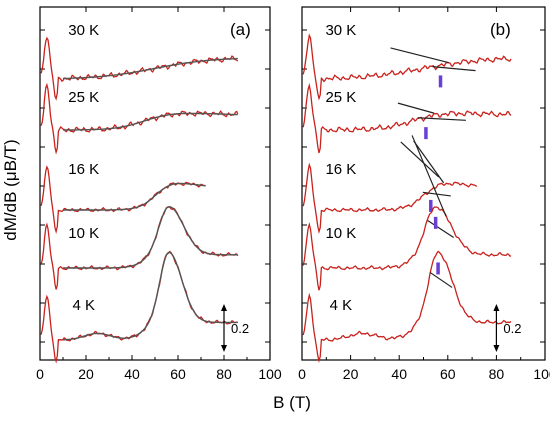 The width and height of the screenshot is (550, 421). Describe the element at coordinates (150, 121) in the screenshot. I see `fit-curve-25k` at that location.